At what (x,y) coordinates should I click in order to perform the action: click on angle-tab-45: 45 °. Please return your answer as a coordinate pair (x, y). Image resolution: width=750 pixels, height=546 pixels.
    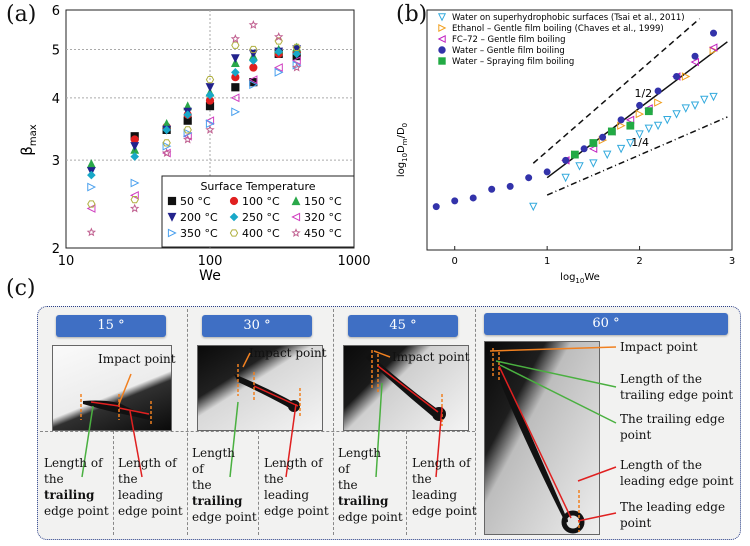
    Looking at the image, I should click on (403, 326).